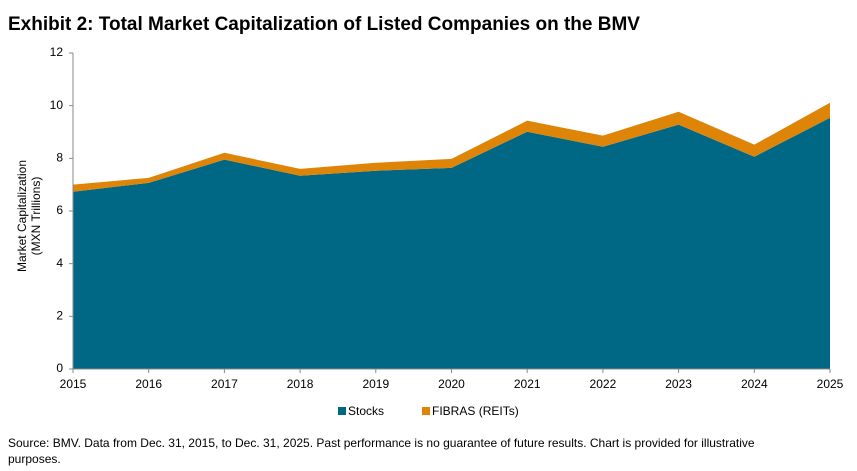 Image resolution: width=857 pixels, height=471 pixels. What do you see at coordinates (59, 368) in the screenshot?
I see `y-tick-label: 0` at bounding box center [59, 368].